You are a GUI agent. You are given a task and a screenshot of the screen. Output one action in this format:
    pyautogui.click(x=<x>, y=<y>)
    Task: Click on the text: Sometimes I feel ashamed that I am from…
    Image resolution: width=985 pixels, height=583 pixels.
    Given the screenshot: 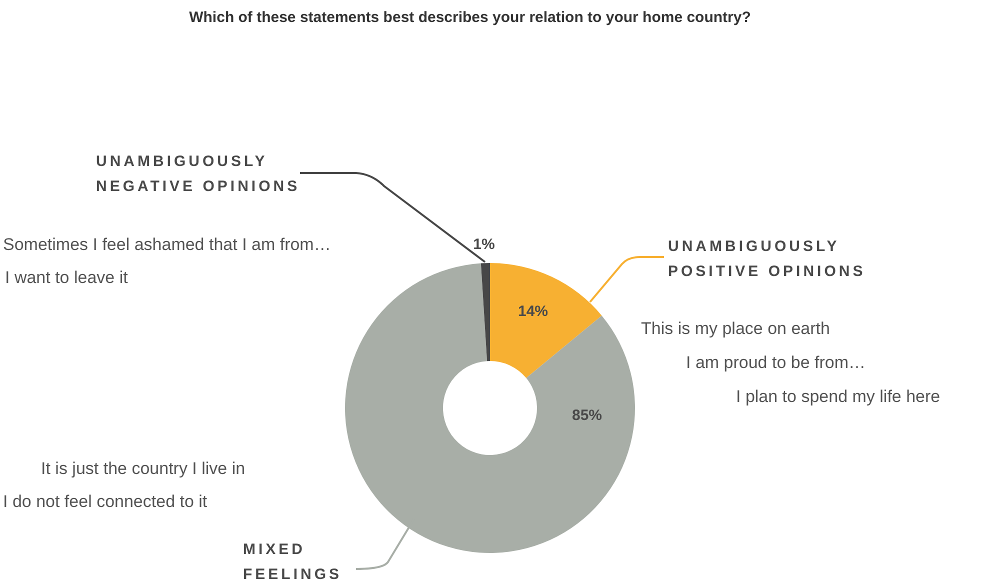 What is the action you would take?
    pyautogui.click(x=167, y=244)
    